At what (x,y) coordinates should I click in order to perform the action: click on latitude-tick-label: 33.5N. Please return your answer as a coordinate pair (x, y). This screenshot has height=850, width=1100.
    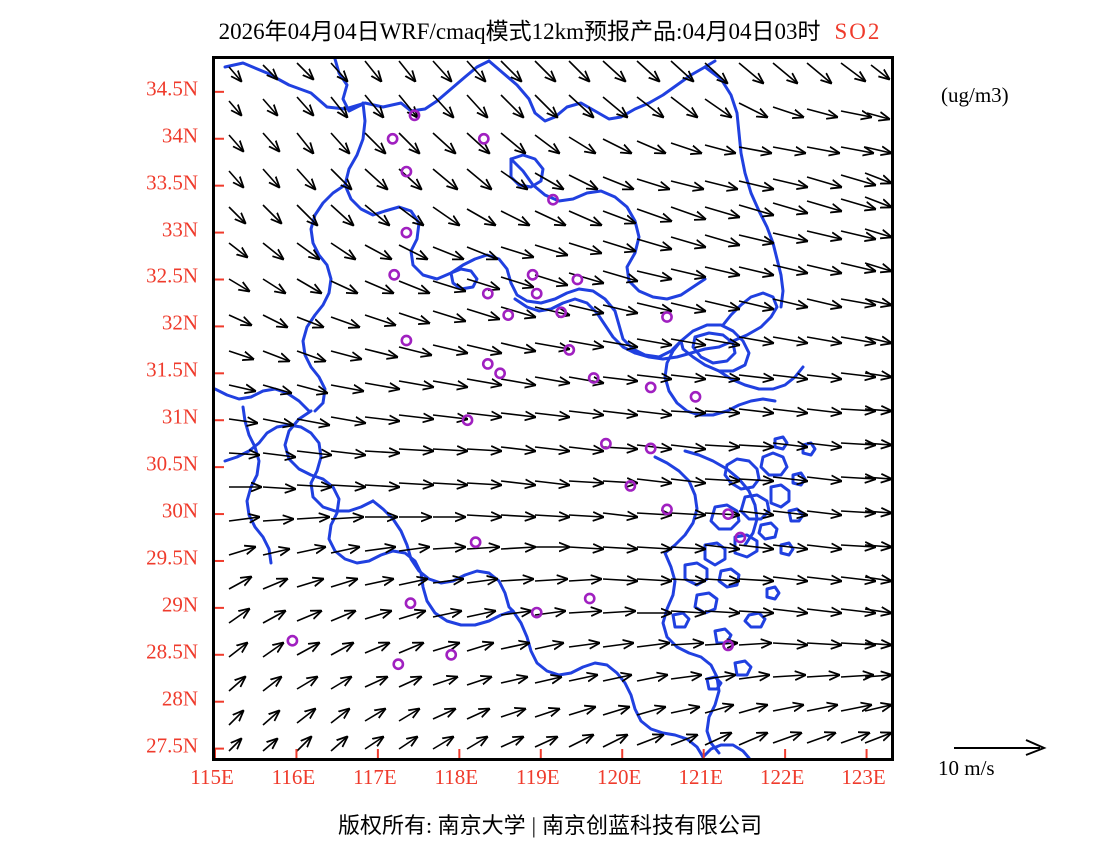
    Looking at the image, I should click on (172, 182).